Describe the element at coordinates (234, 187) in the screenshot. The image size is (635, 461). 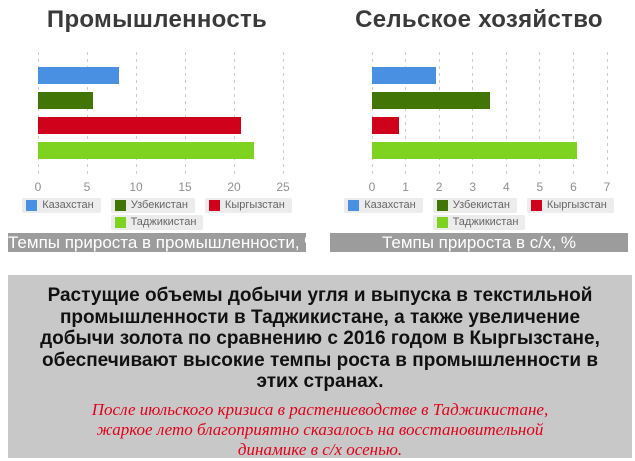
I see `x-tick-label: 20` at that location.